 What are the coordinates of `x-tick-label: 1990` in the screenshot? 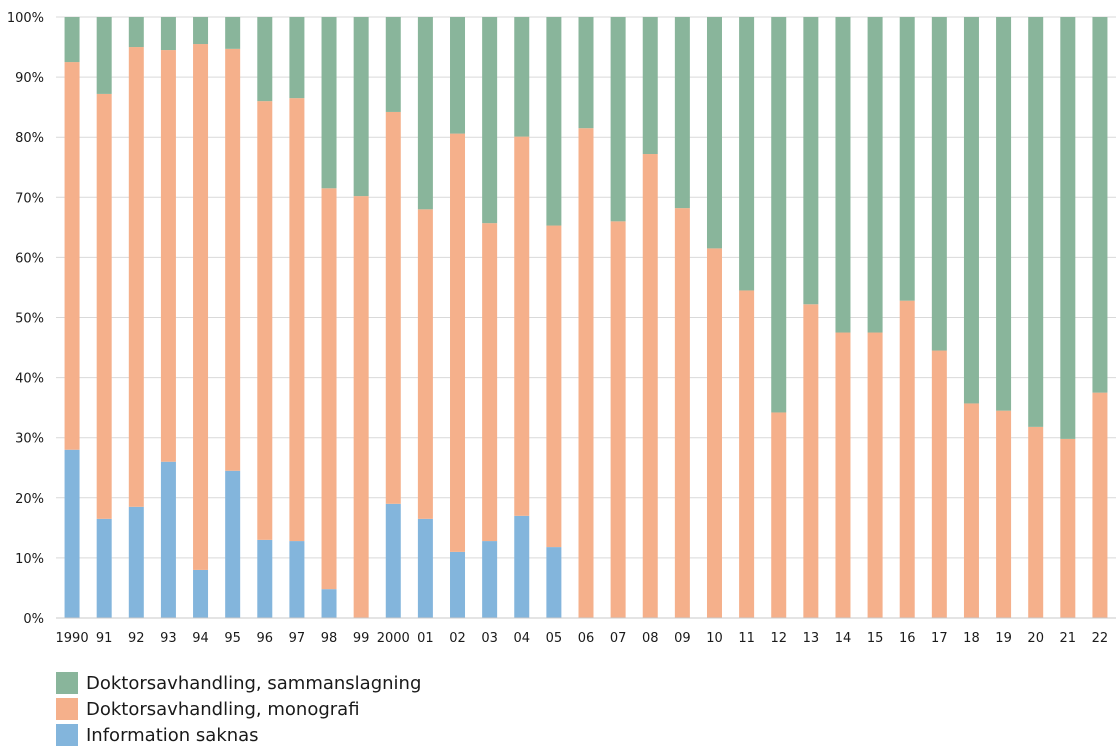 It's located at (72, 638).